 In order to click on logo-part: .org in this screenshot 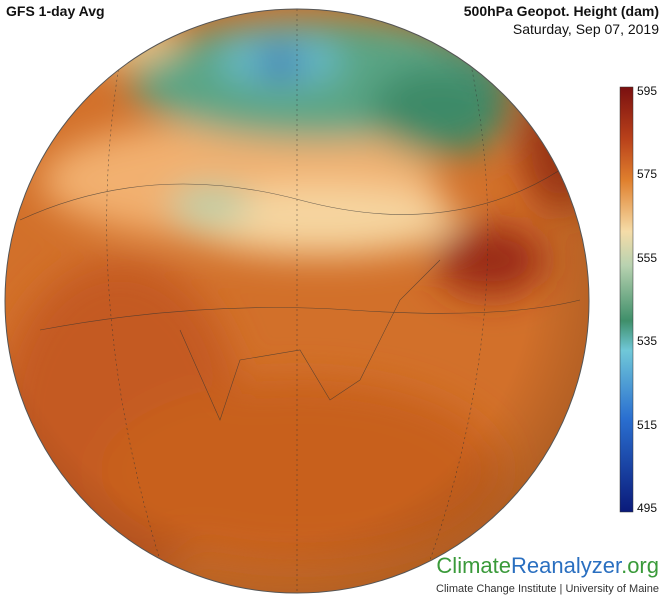, I will do `click(640, 565)`.